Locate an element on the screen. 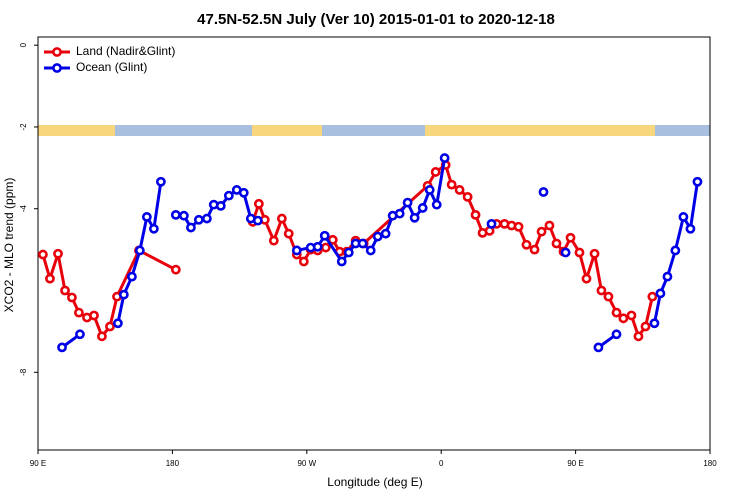 The width and height of the screenshot is (750, 500). y-tick-label: -2 is located at coordinates (23, 127).